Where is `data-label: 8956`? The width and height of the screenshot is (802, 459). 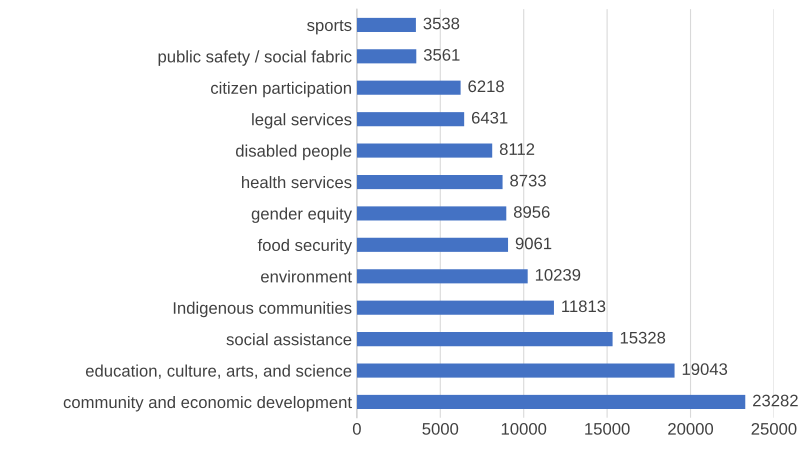
data-label: 8956 is located at coordinates (532, 212).